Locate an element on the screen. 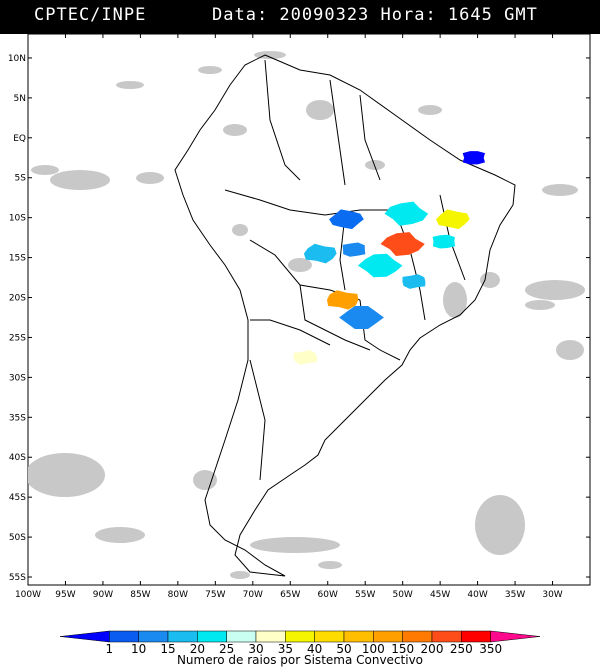 This screenshot has width=600, height=670. lon-tick-label: 85W is located at coordinates (140, 595).